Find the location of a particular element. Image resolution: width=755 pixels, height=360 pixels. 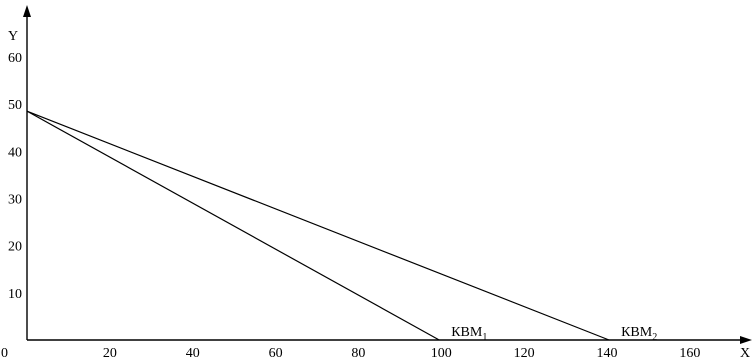

y-axis-arrow-icon is located at coordinates (27, 11).